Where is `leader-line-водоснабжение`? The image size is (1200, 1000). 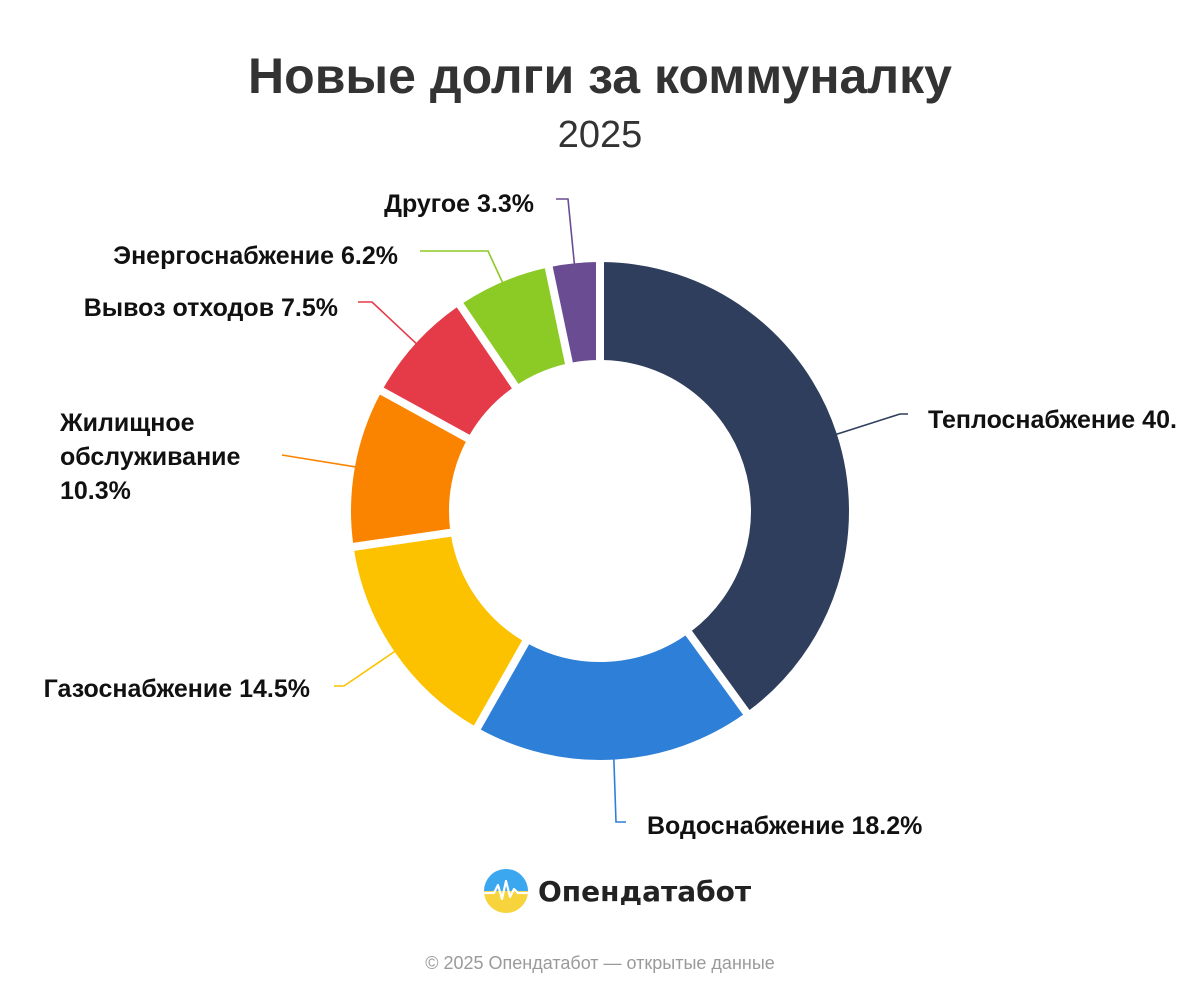 leader-line-водоснабжение is located at coordinates (619, 785).